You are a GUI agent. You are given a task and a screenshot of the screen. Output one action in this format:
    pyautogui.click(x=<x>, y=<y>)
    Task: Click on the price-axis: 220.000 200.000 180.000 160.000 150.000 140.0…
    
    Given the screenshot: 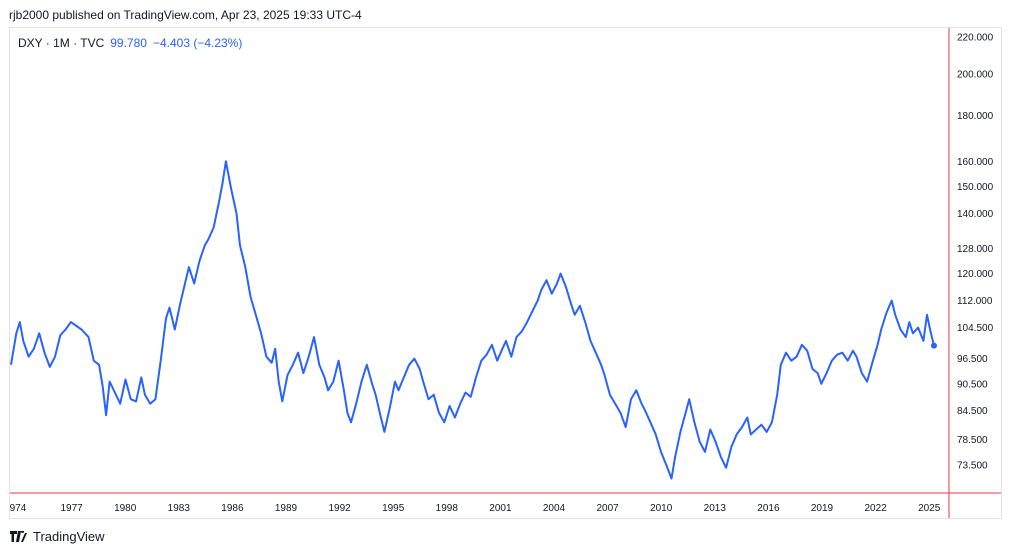 What is the action you would take?
    pyautogui.click(x=971, y=273)
    